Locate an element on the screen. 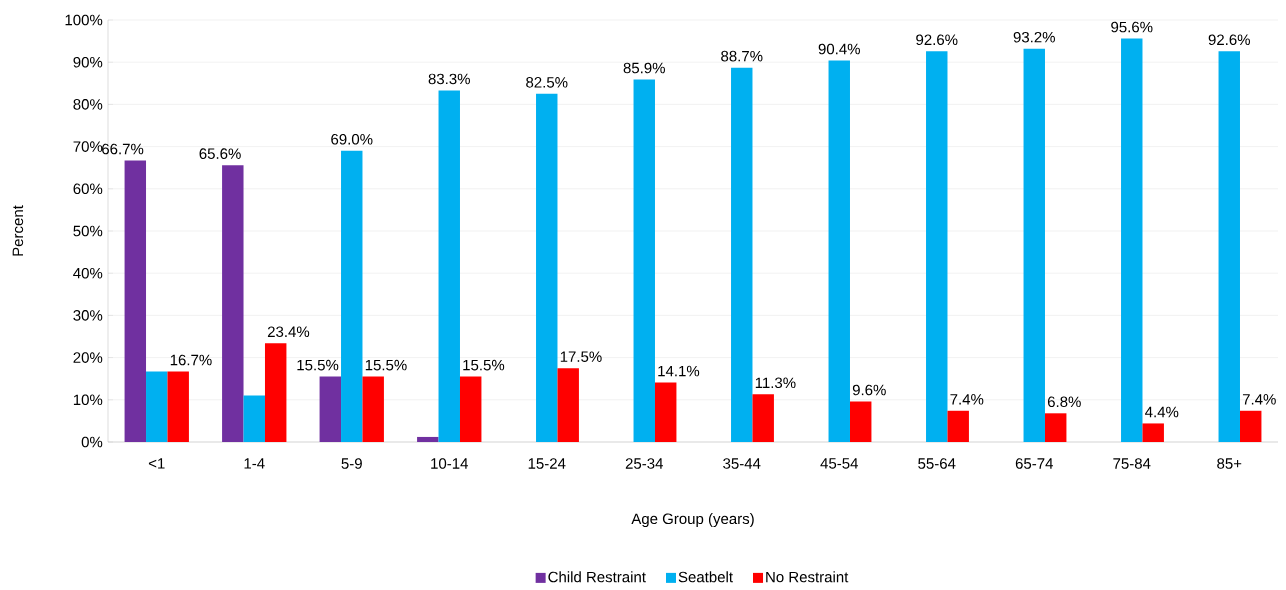 This screenshot has width=1286, height=590. x-tick-label: 15-24 is located at coordinates (547, 463).